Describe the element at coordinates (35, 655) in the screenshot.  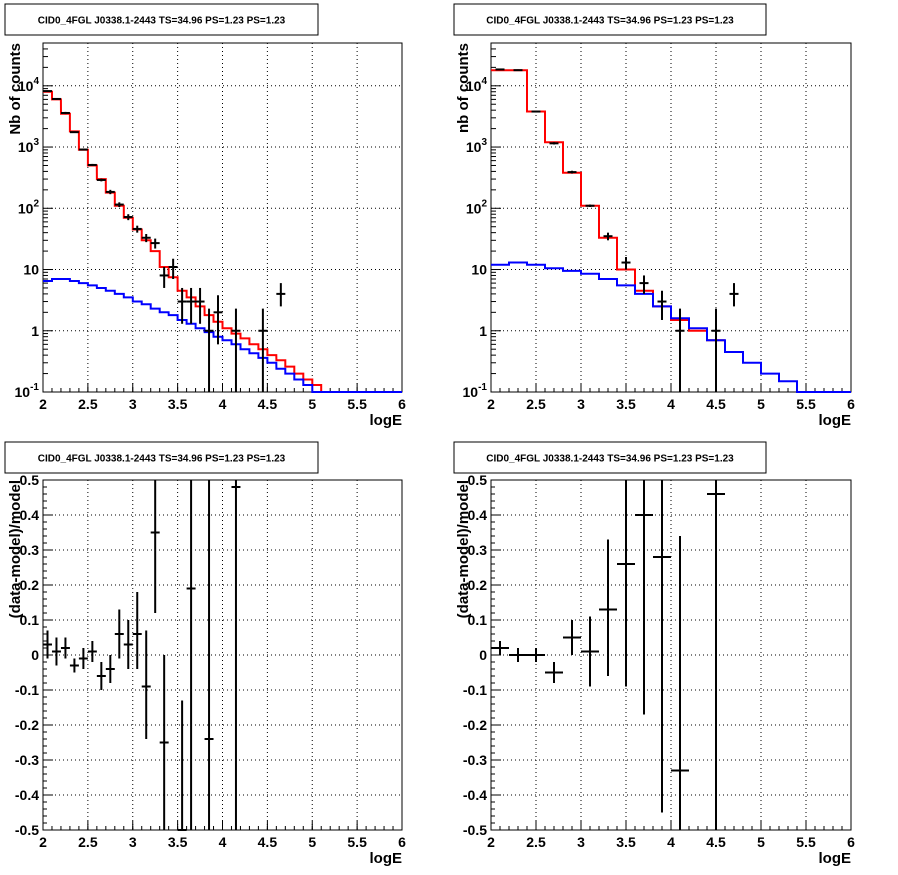
I see `y-tick-label: 0` at that location.